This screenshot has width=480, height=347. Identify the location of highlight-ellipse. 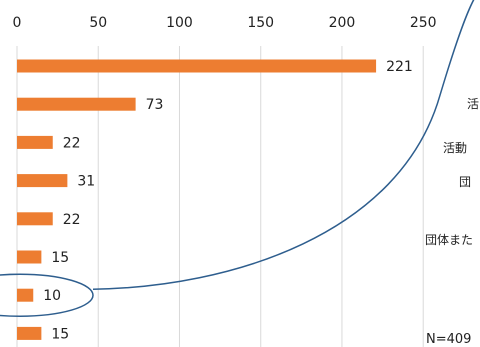
(47, 295).